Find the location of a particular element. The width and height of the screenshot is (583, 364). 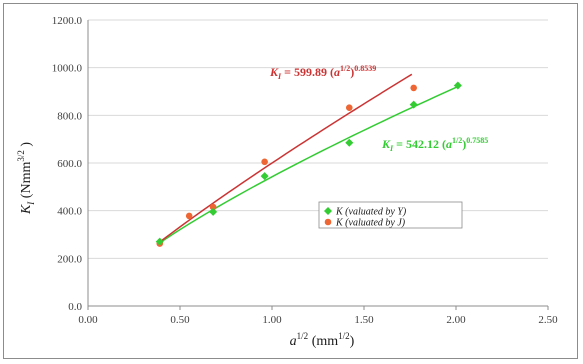

y-tick-label: 600.0 is located at coordinates (69, 164).